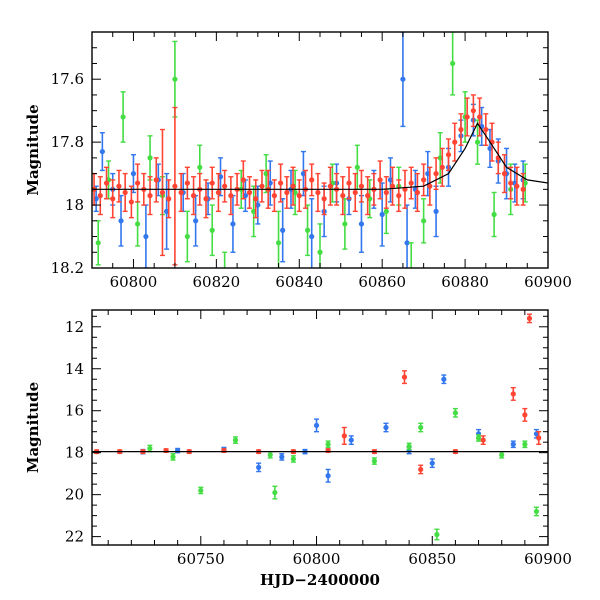  Describe the element at coordinates (320, 580) in the screenshot. I see `x-axis-label: HJD−2400000` at that location.